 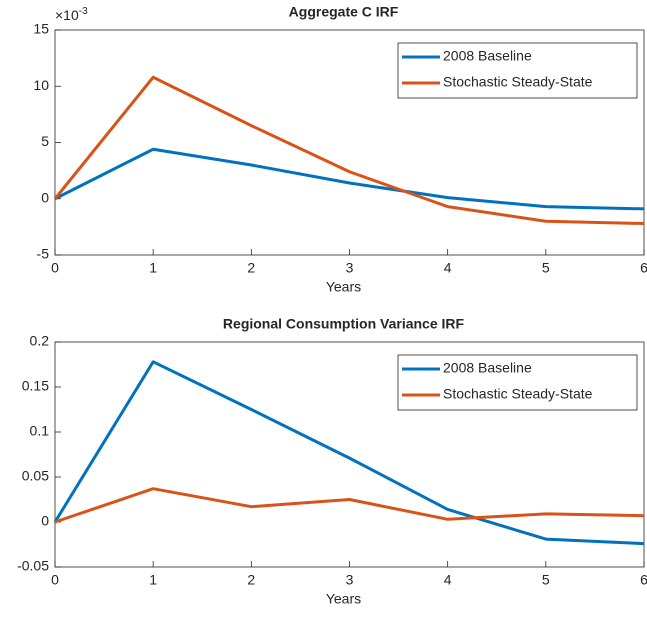 I want to click on y-tick-label: 0.2, so click(x=40, y=341).